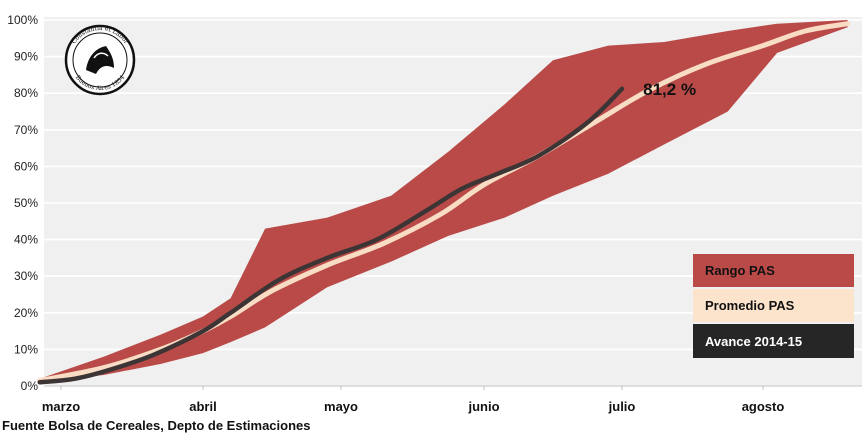 The image size is (866, 434). What do you see at coordinates (26, 203) in the screenshot?
I see `y-tick-label: 50%` at bounding box center [26, 203].